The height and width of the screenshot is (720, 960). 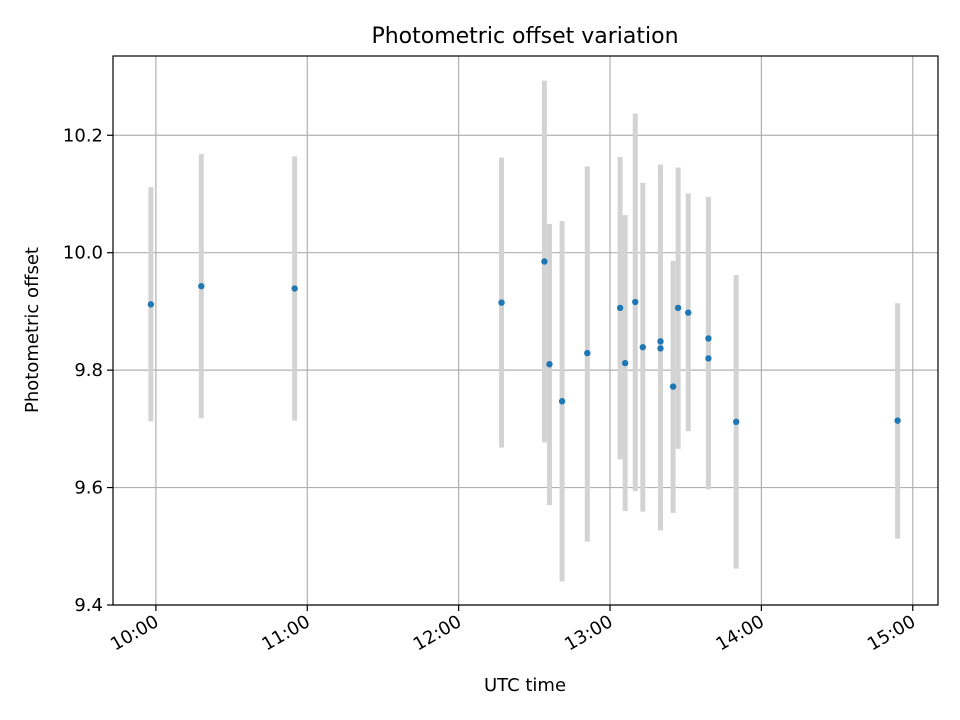 I want to click on y-tick-label: 10.0, so click(x=83, y=253).